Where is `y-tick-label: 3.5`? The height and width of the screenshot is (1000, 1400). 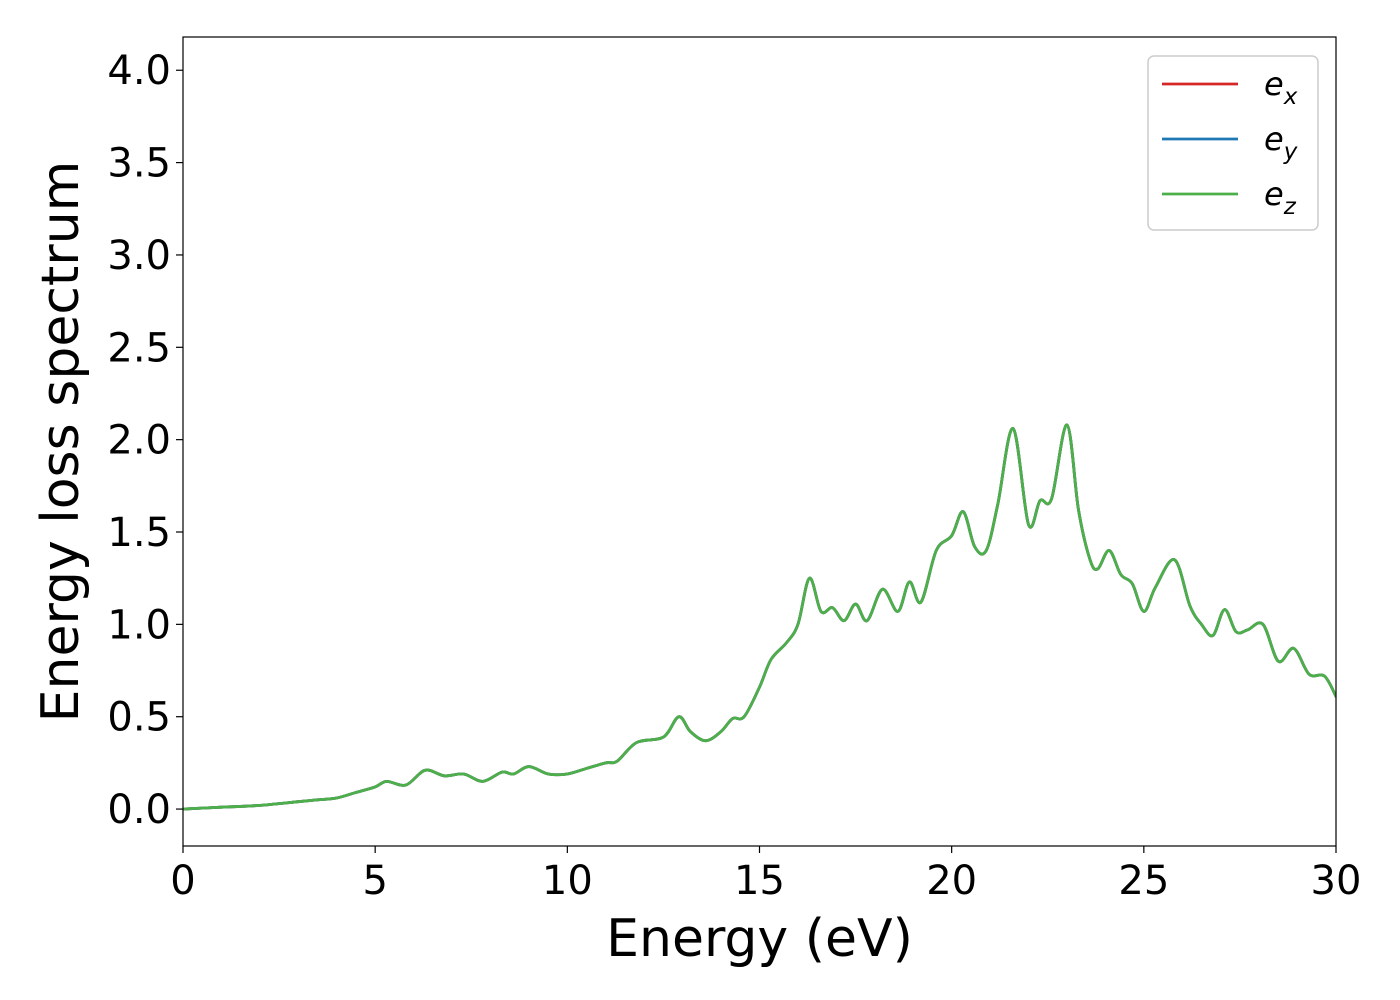
y-tick-label: 3.5 is located at coordinates (139, 164).